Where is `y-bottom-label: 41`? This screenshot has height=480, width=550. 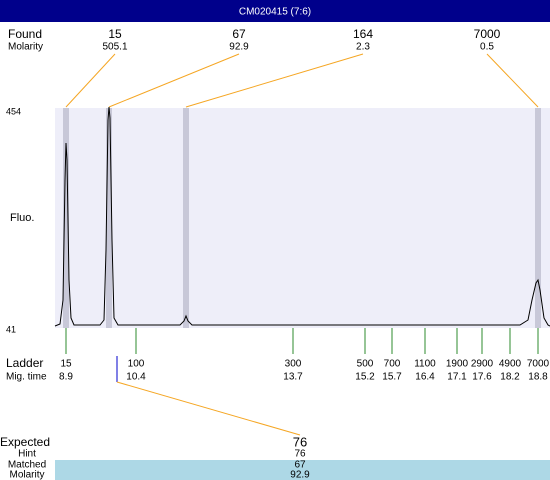
y-bottom-label: 41 is located at coordinates (11, 329).